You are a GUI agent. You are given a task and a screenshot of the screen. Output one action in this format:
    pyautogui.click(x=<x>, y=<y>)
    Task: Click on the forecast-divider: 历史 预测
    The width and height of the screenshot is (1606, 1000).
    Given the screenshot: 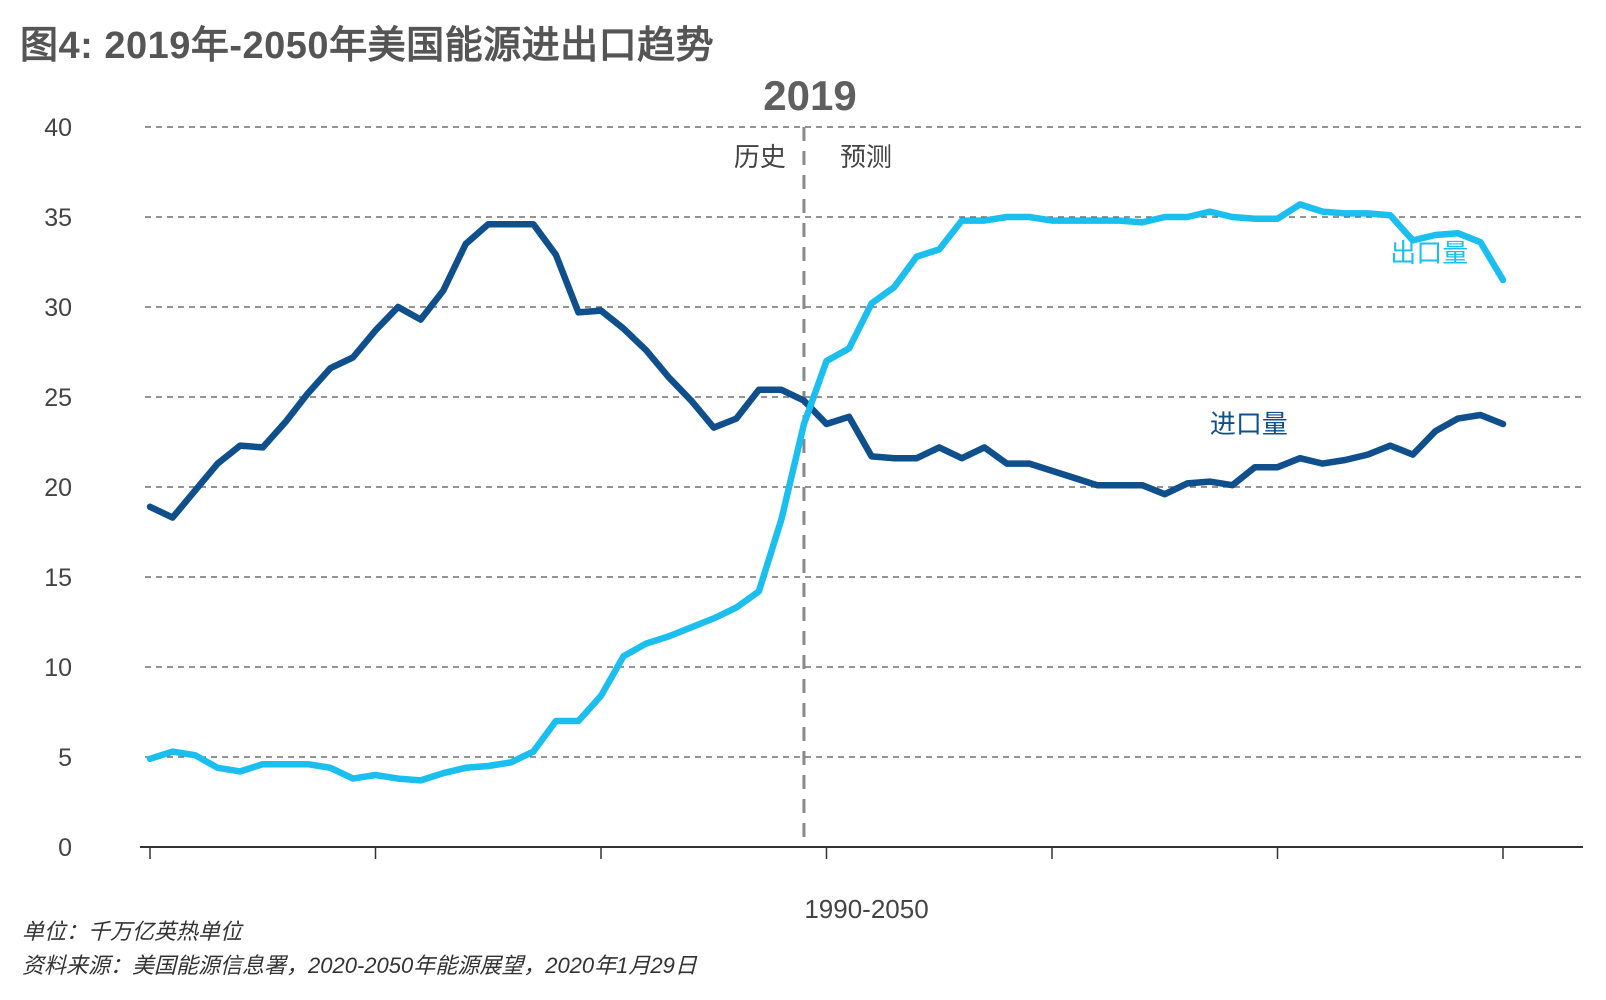 What is the action you would take?
    pyautogui.click(x=813, y=487)
    